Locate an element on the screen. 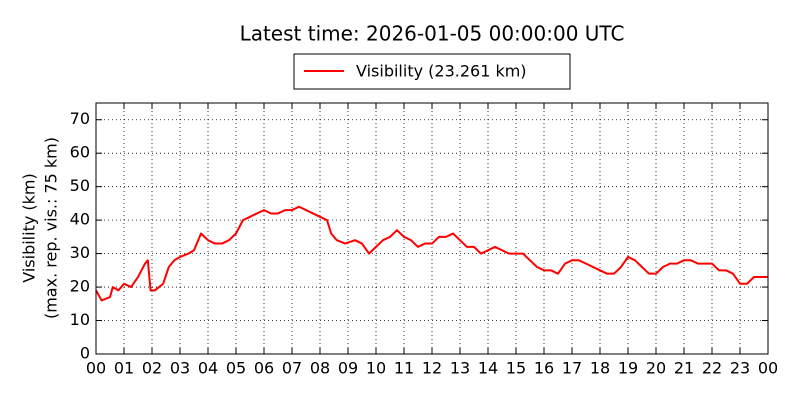 The image size is (800, 400). y-tick-label: 40 is located at coordinates (80, 219).